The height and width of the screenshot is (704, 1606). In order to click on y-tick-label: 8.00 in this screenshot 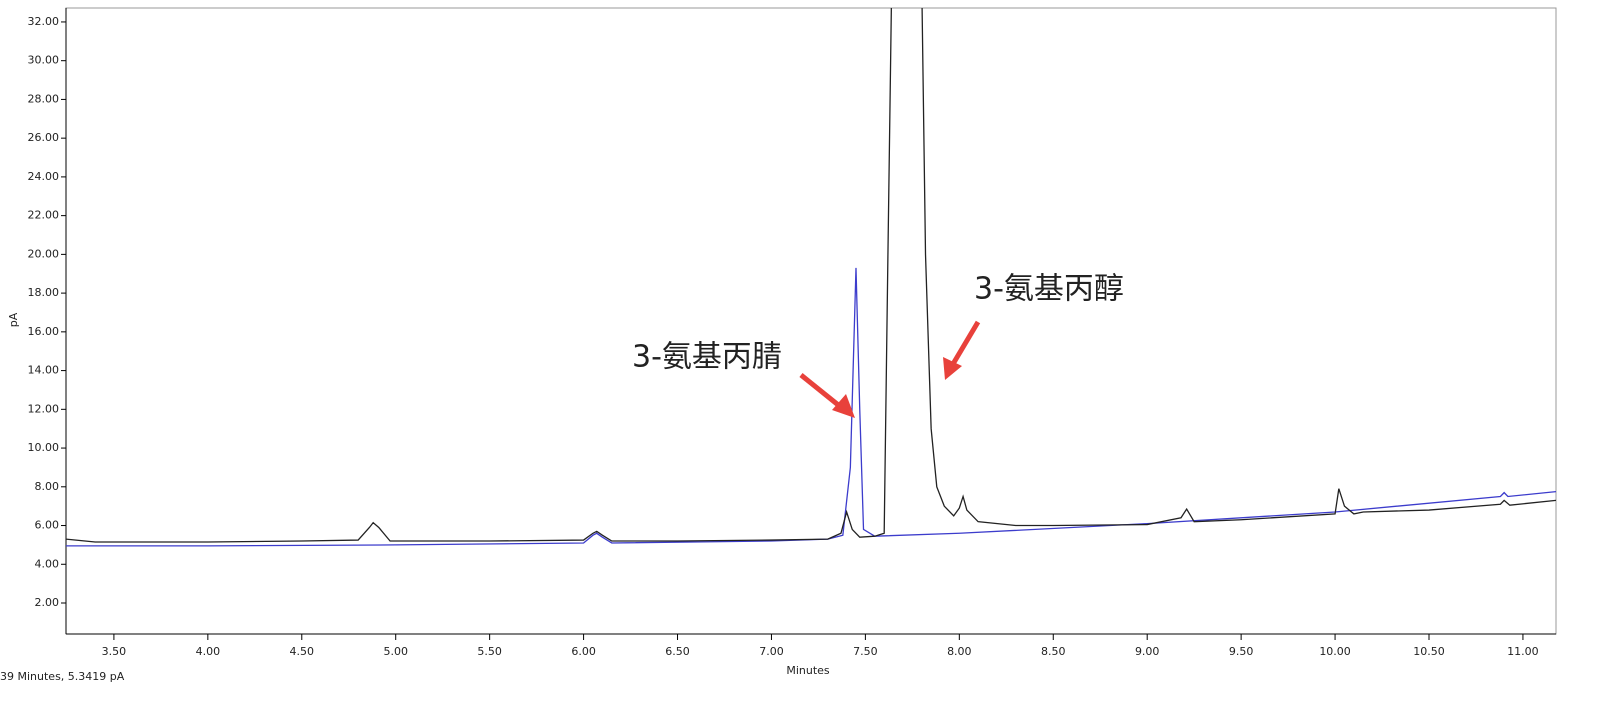, I will do `click(47, 486)`.